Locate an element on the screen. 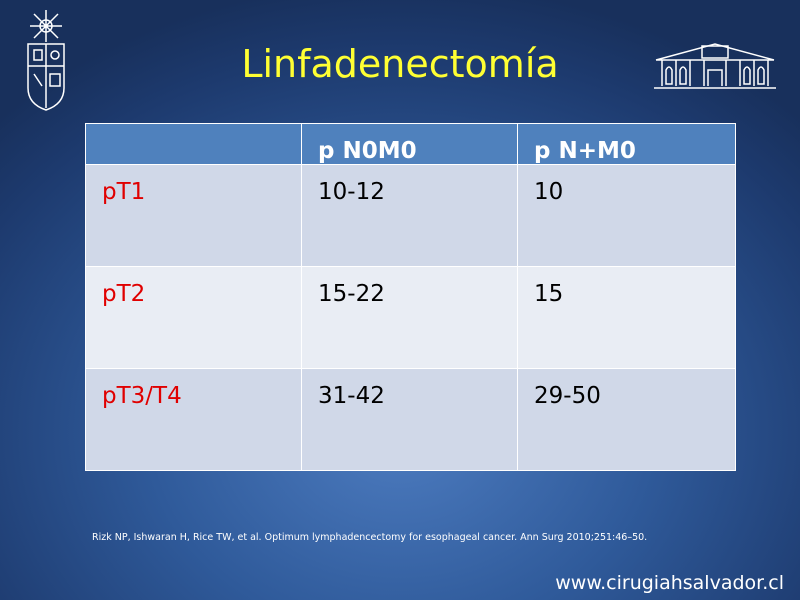 Image resolution: width=800 pixels, height=600 pixels. table-cell: 29-50 is located at coordinates (626, 419).